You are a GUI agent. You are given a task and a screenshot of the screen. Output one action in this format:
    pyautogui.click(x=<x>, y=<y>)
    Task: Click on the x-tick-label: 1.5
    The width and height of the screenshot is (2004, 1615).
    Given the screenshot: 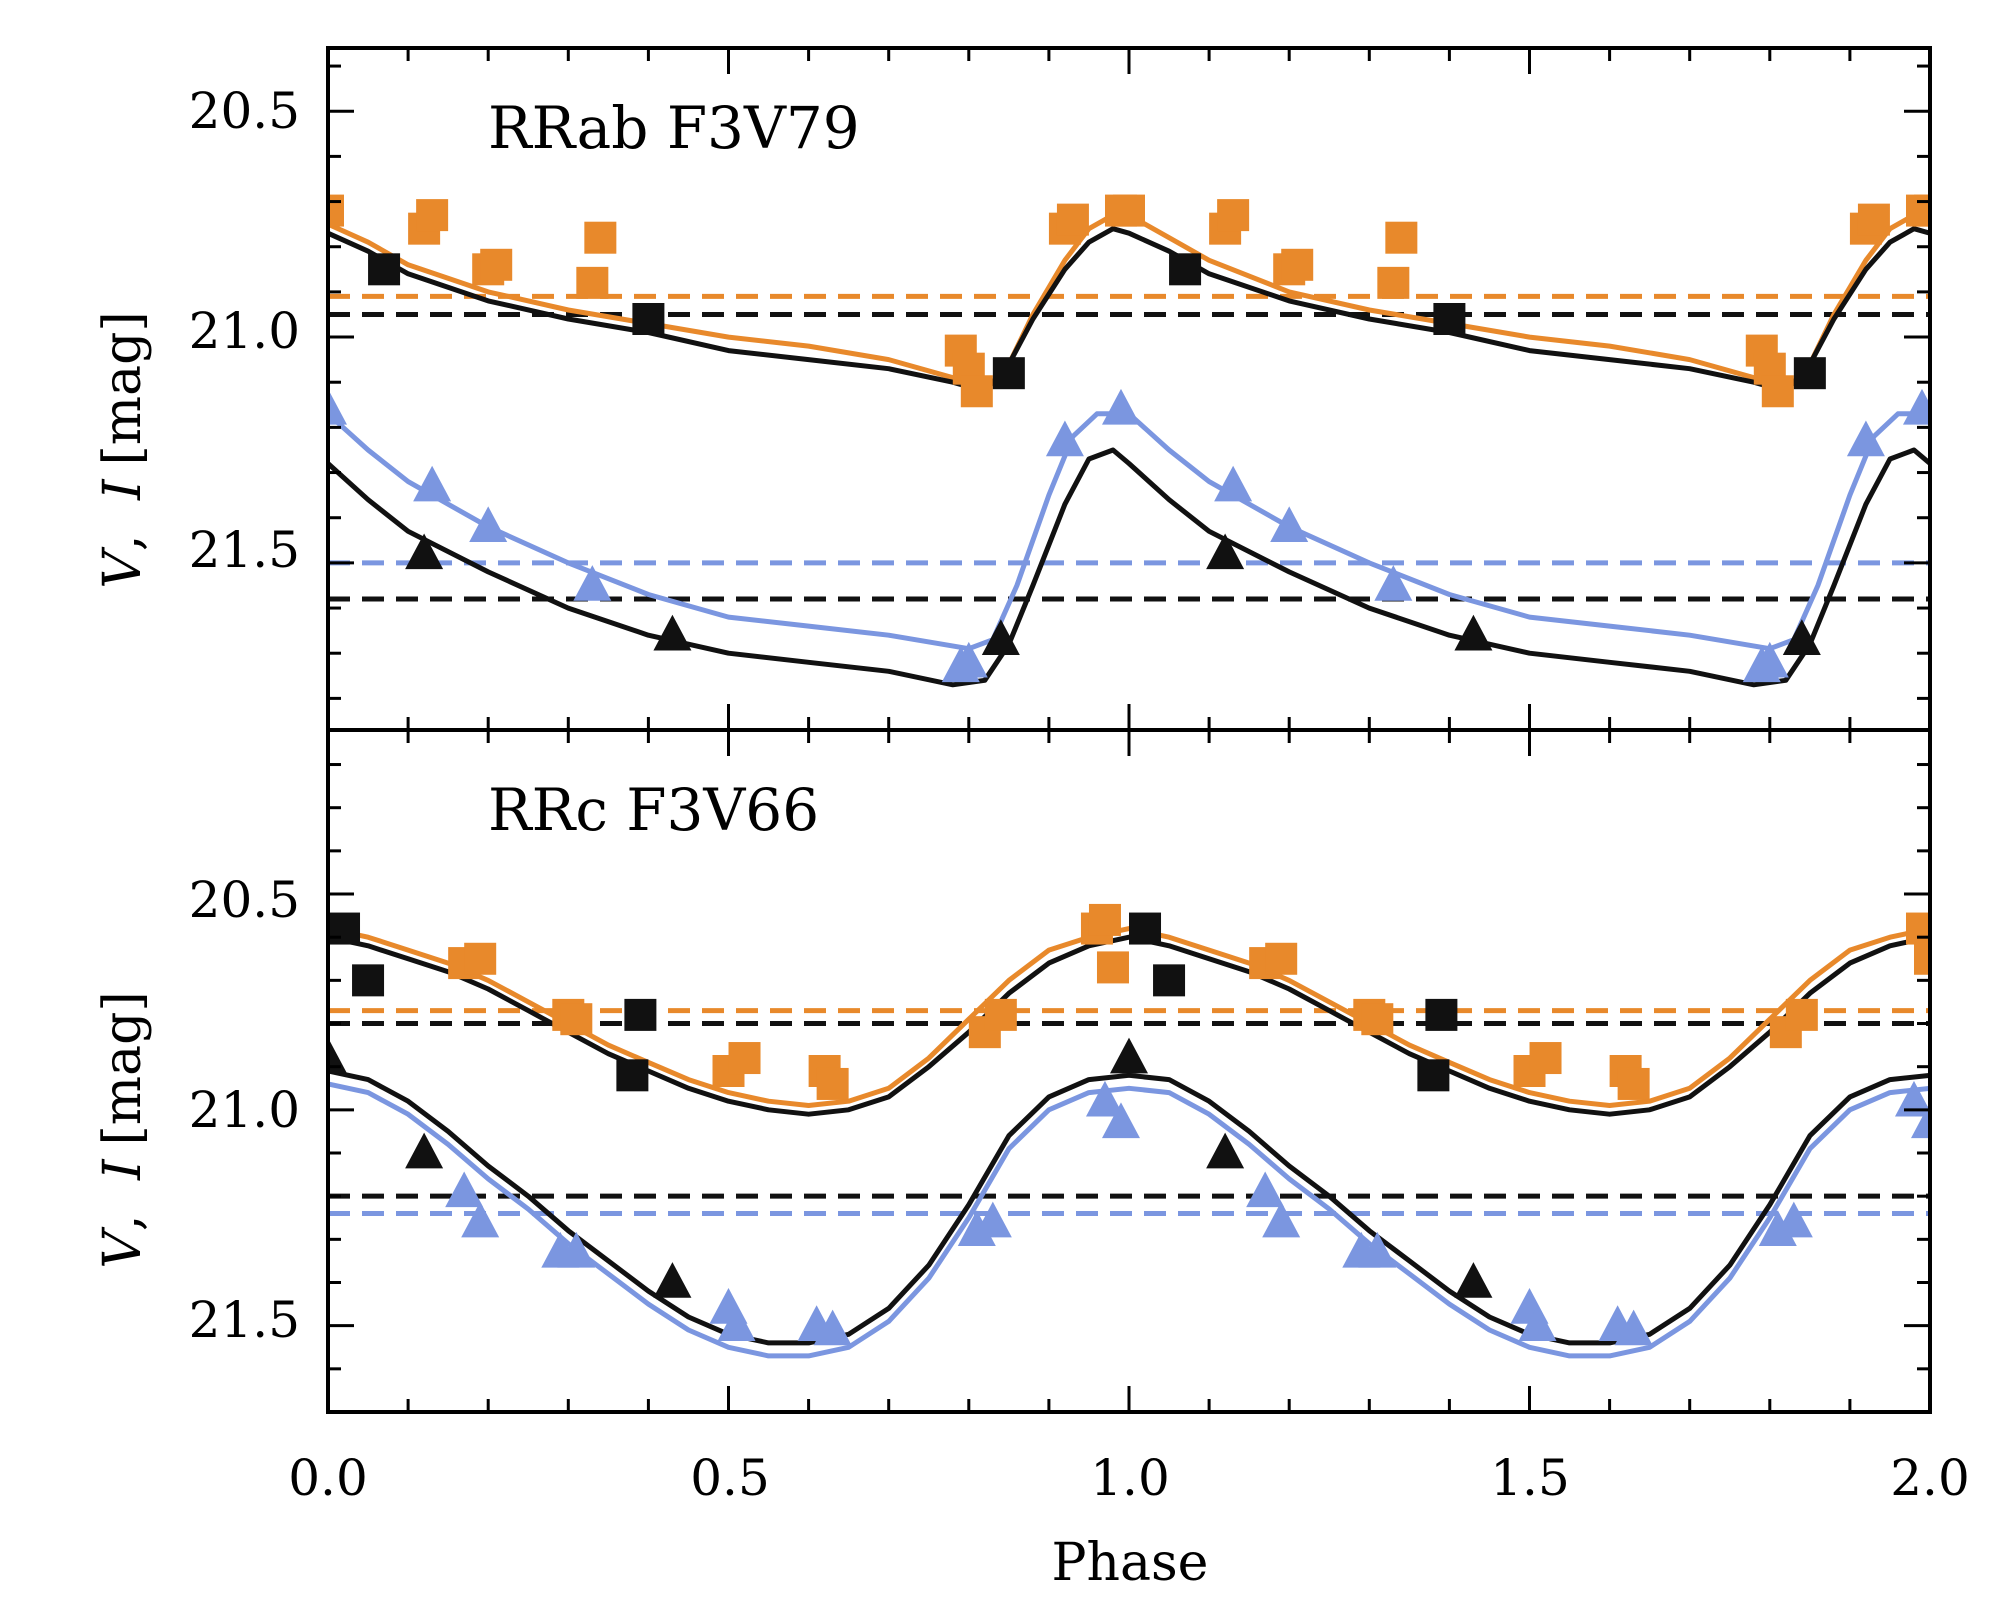 What is the action you would take?
    pyautogui.click(x=1530, y=1478)
    